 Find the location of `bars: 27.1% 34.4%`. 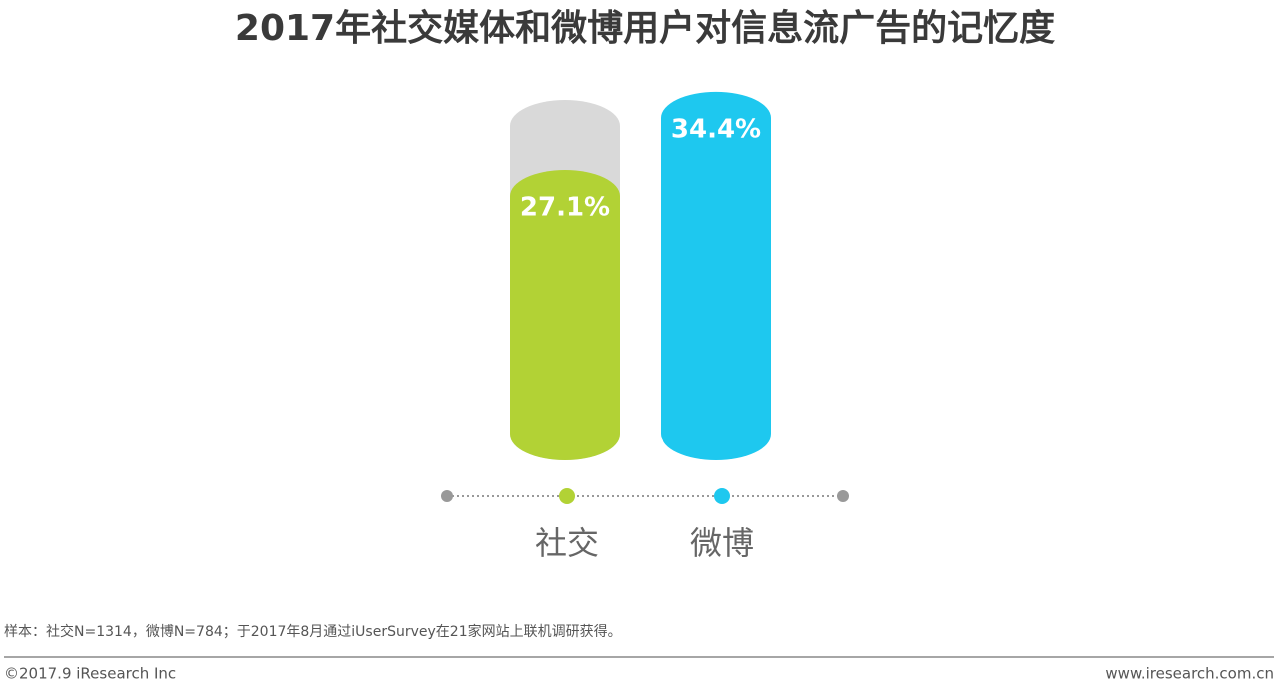

bars: 27.1% 34.4% is located at coordinates (640, 276).